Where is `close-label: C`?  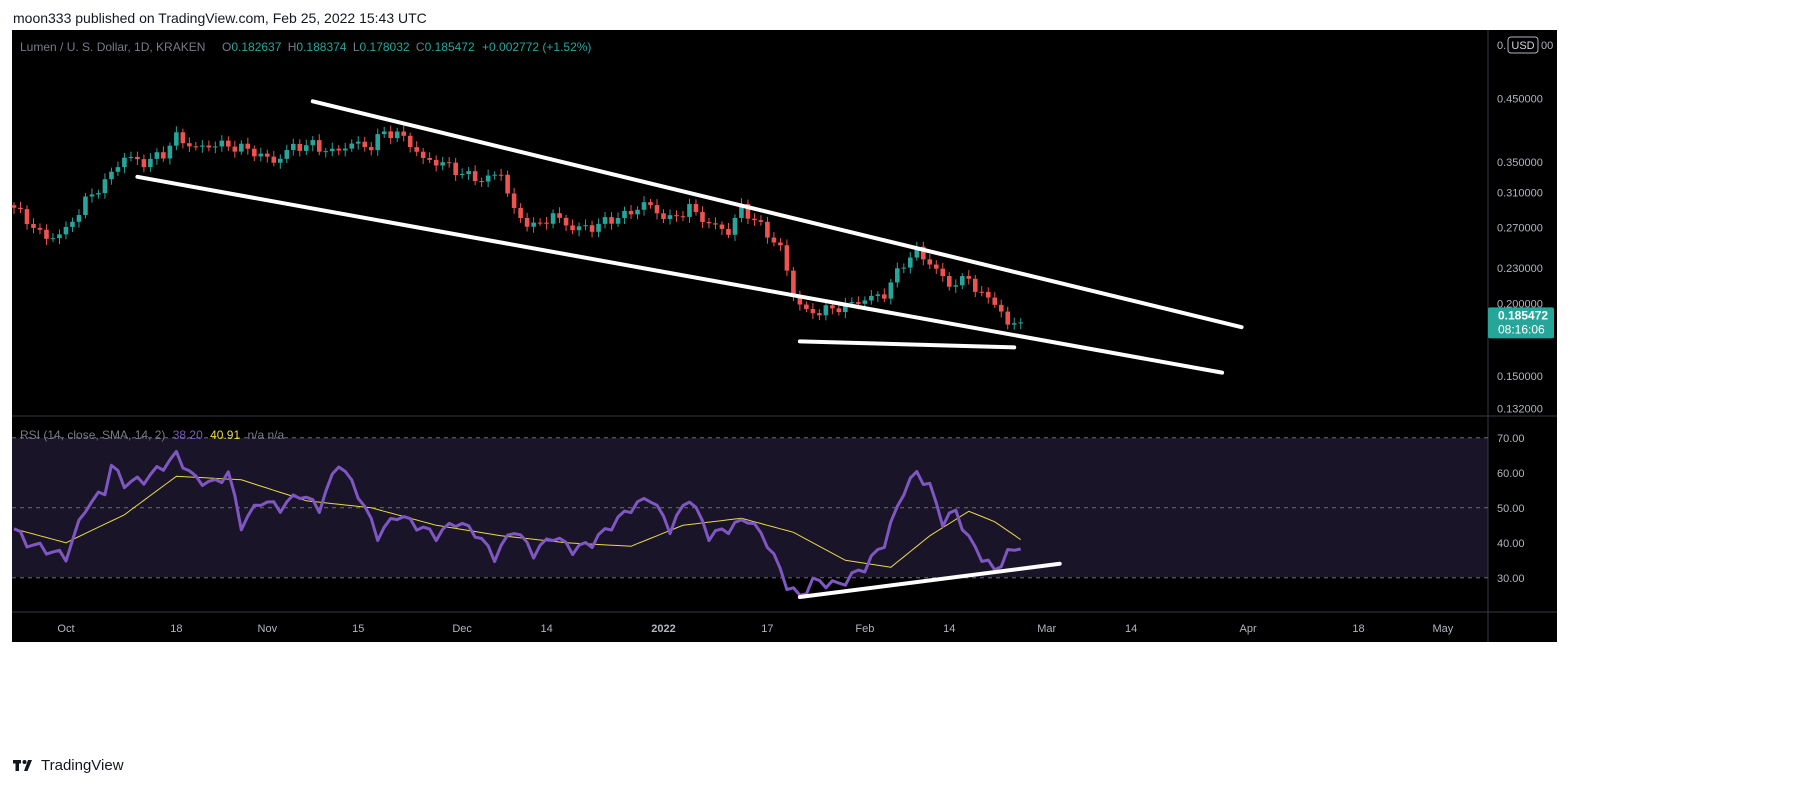
close-label: C is located at coordinates (420, 47).